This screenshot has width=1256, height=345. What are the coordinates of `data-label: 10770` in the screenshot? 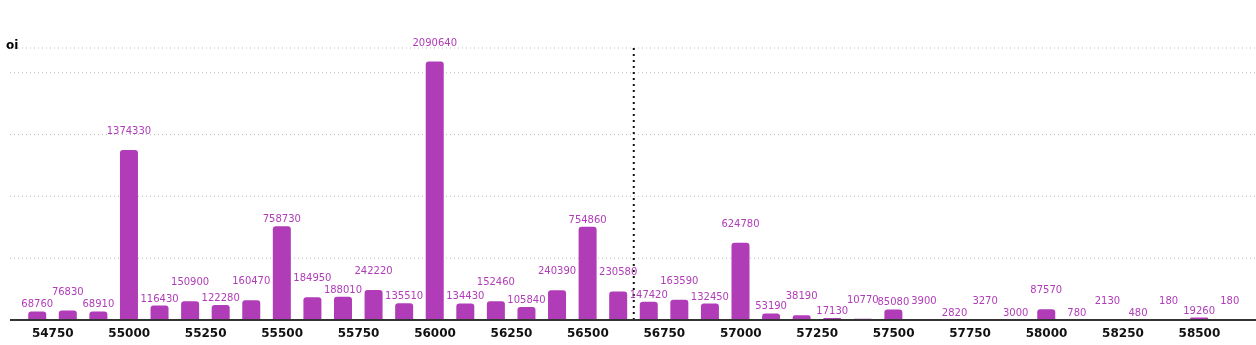 It's located at (862, 299).